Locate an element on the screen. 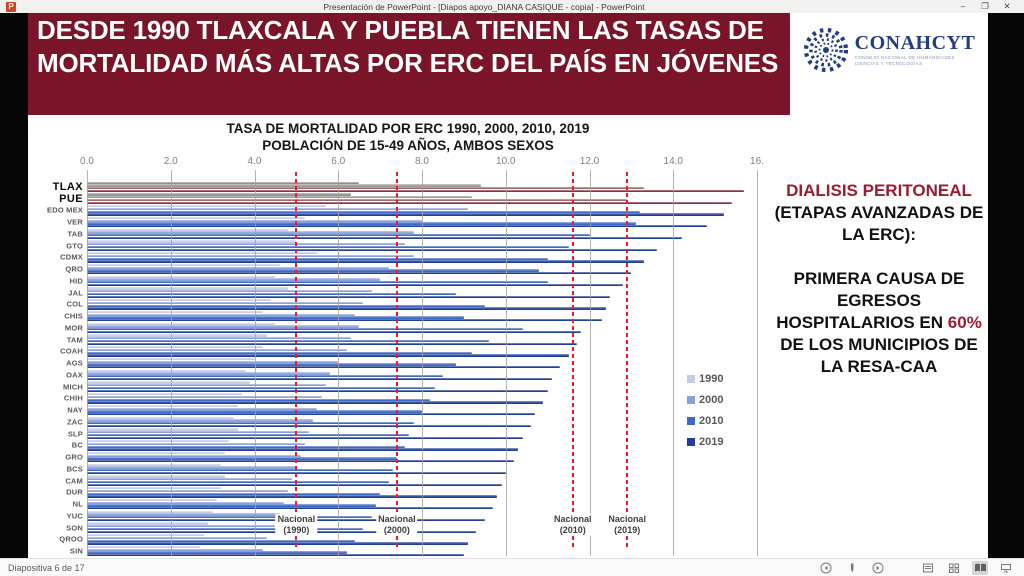  chart-row: PUE is located at coordinates (408, 199).